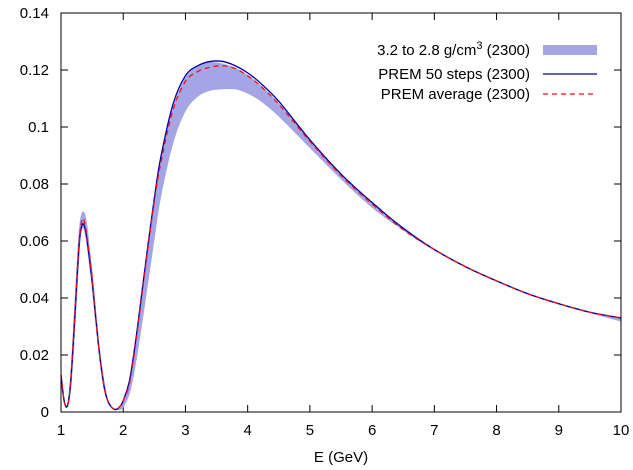  What do you see at coordinates (185, 430) in the screenshot?
I see `x-tick-label: 3` at bounding box center [185, 430].